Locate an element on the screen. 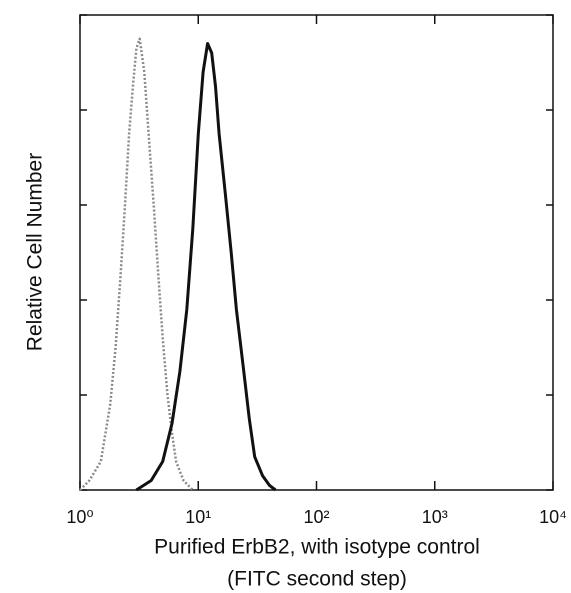 The height and width of the screenshot is (593, 571). x-tick-label: 10⁰ is located at coordinates (79, 517).